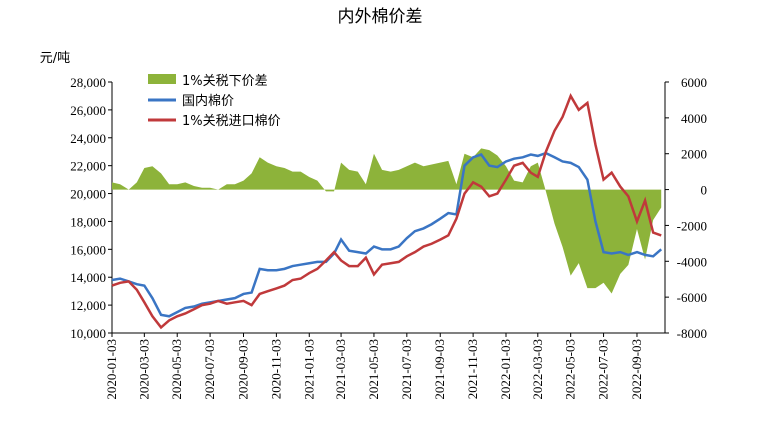 The width and height of the screenshot is (757, 448). I want to click on x-tick-label: 2022-07-03, so click(603, 369).